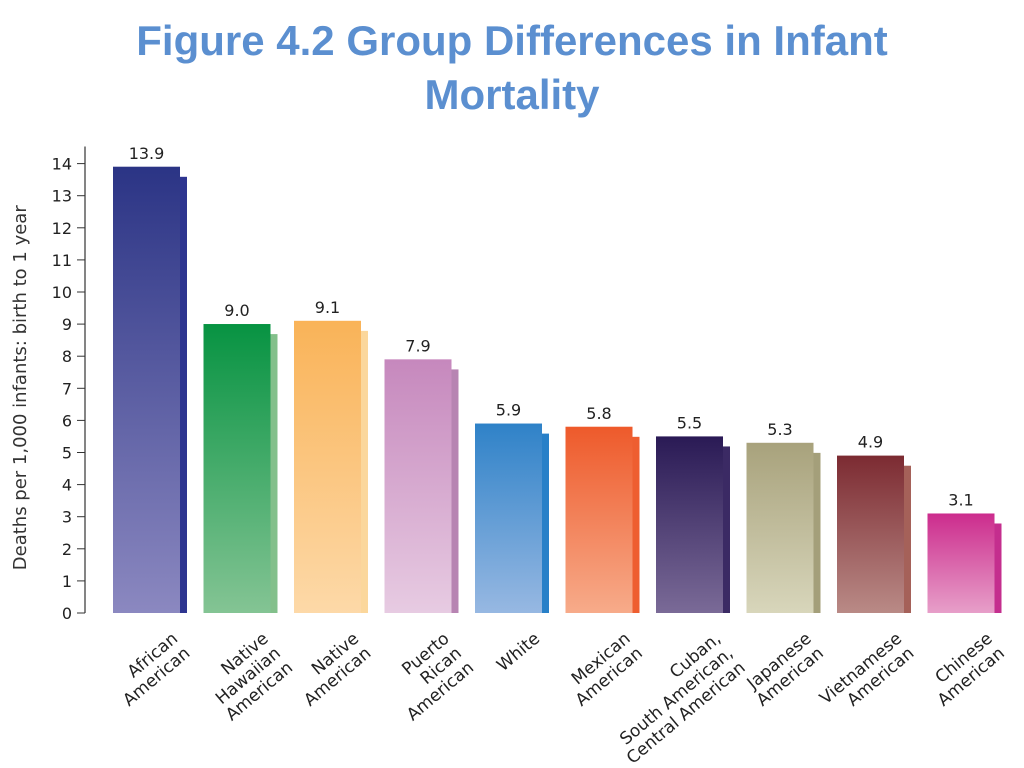  I want to click on y-tick-label: 8, so click(67, 356).